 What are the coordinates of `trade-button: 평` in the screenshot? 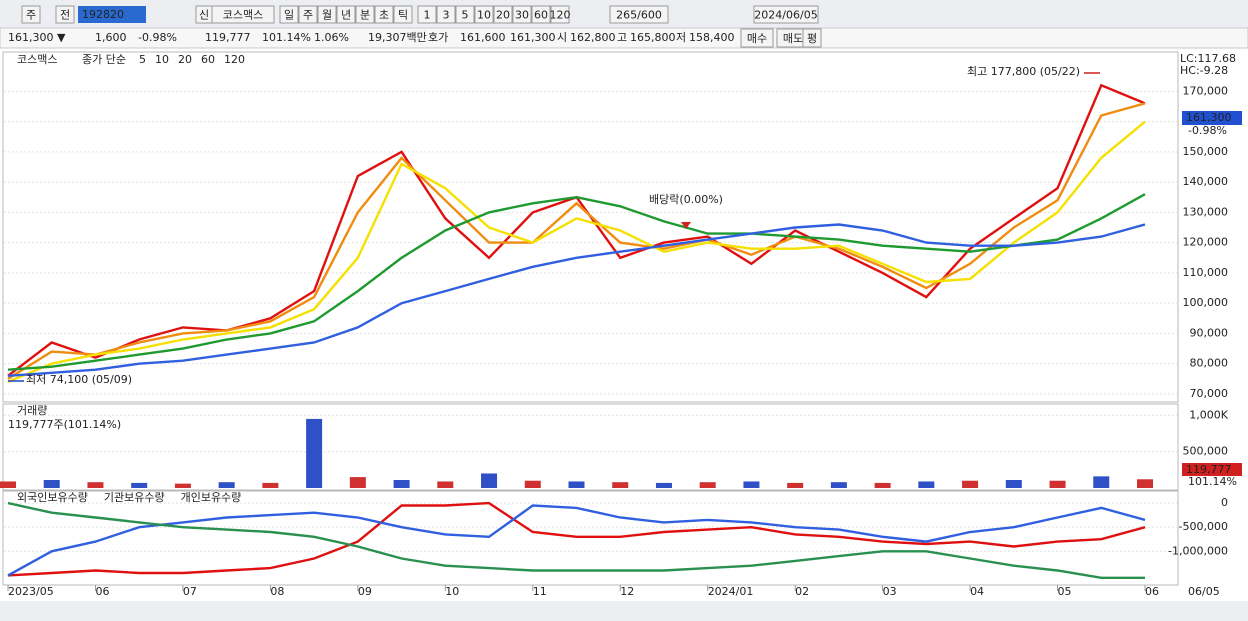 It's located at (812, 38).